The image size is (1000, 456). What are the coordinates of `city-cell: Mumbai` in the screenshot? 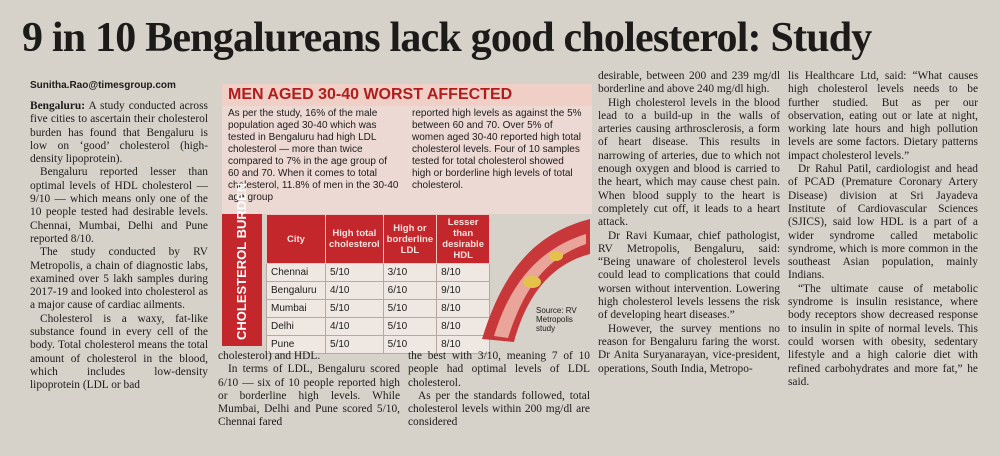 It's located at (296, 308).